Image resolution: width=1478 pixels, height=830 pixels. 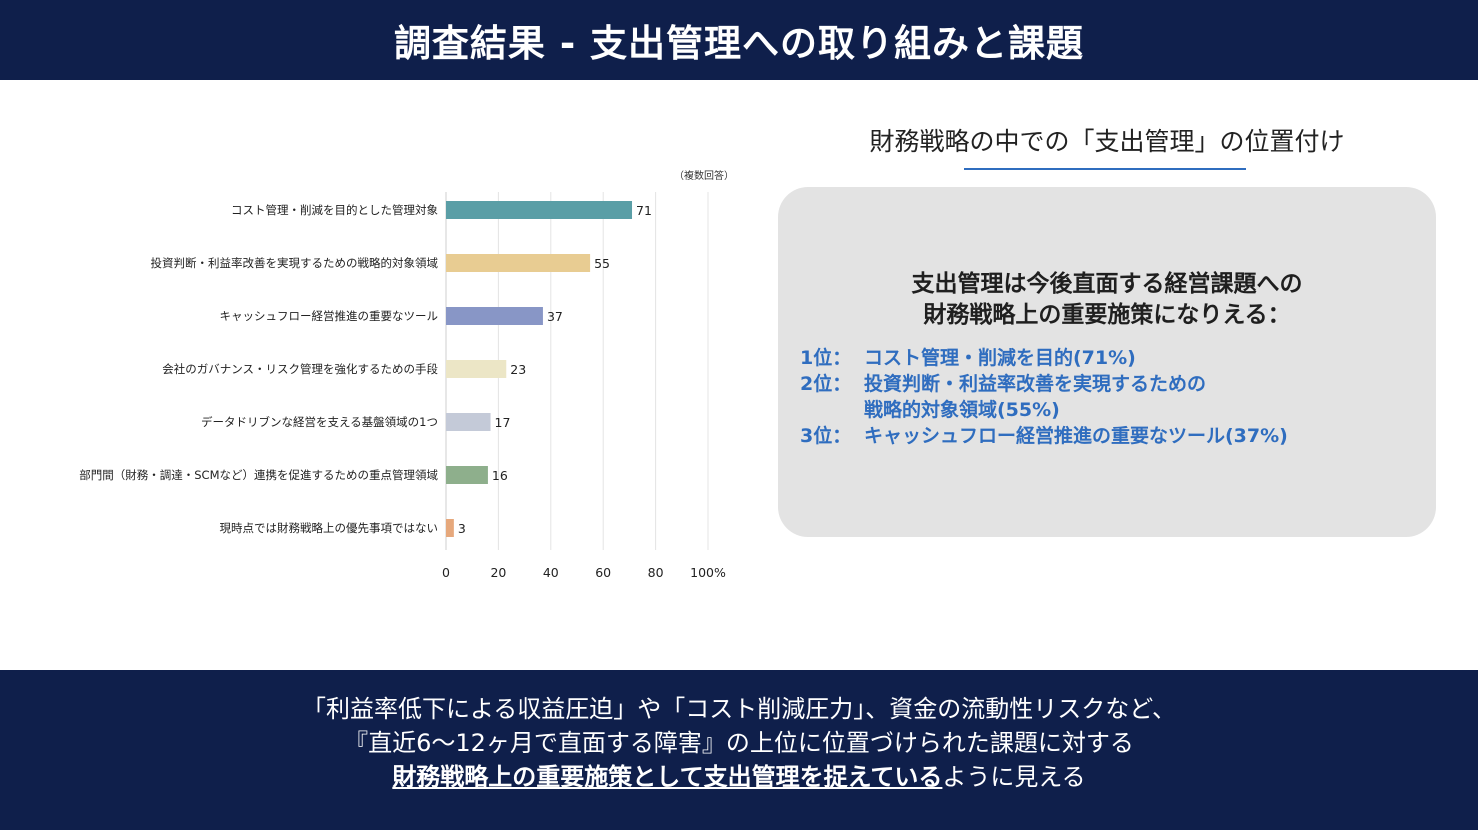 What do you see at coordinates (603, 572) in the screenshot?
I see `x-tick-label: 60` at bounding box center [603, 572].